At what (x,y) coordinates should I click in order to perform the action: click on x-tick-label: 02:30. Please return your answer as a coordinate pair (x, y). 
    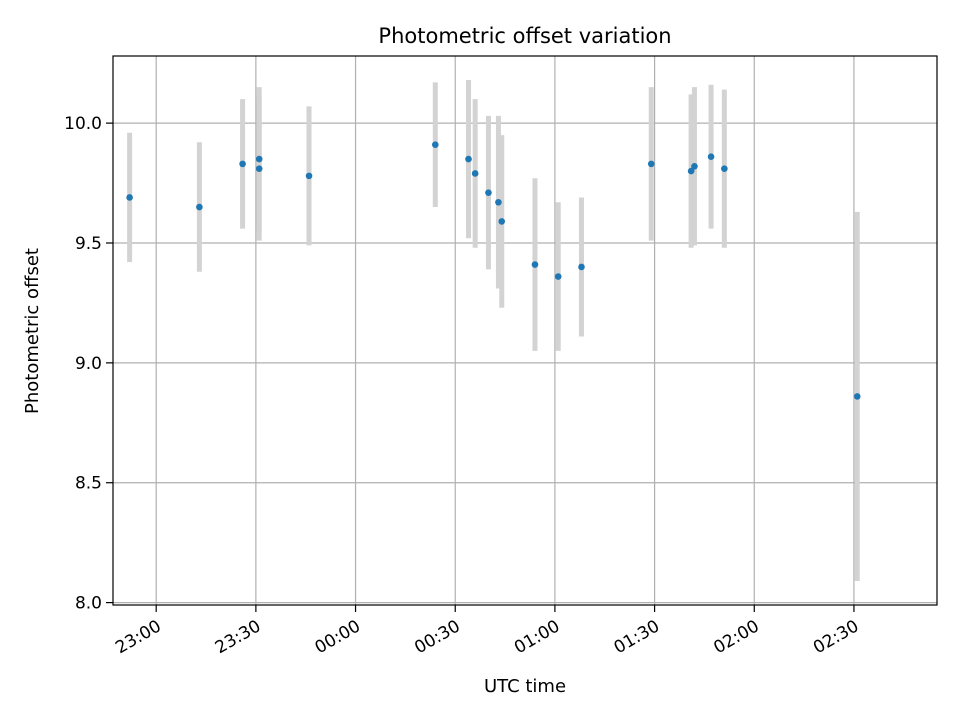
    Looking at the image, I should click on (836, 637).